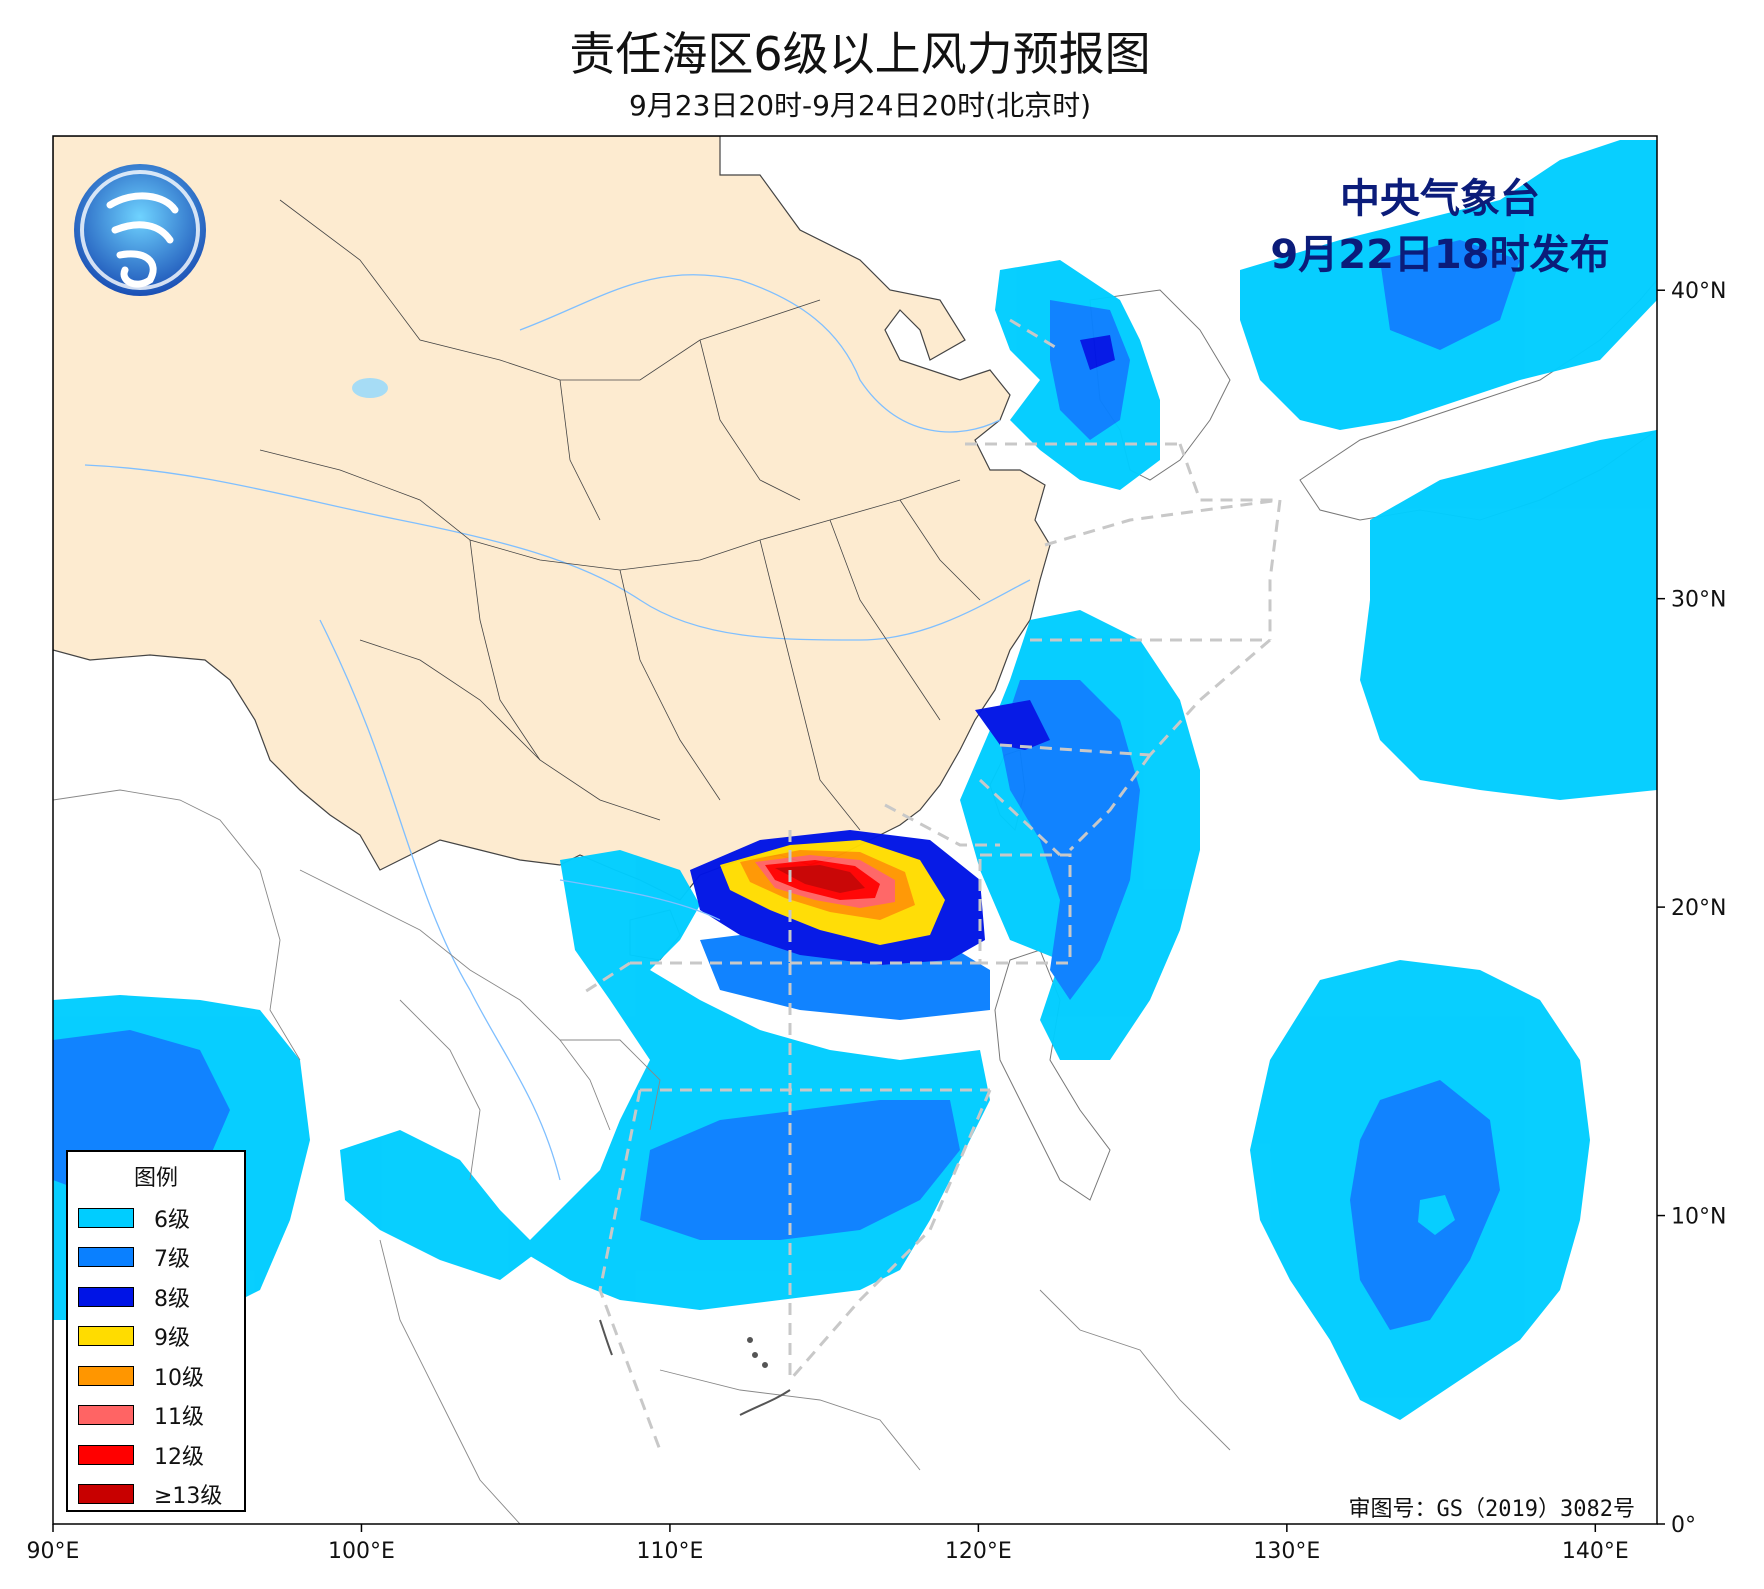  Describe the element at coordinates (155, 1178) in the screenshot. I see `legend-title: 图例` at that location.